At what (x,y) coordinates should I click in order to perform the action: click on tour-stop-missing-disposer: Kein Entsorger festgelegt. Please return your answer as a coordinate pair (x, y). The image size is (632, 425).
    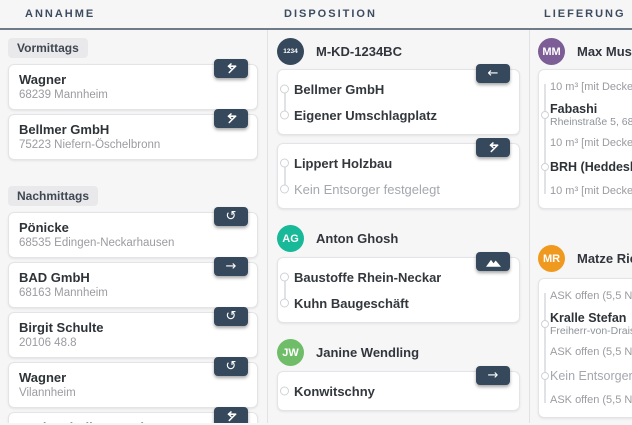
    Looking at the image, I should click on (378, 189).